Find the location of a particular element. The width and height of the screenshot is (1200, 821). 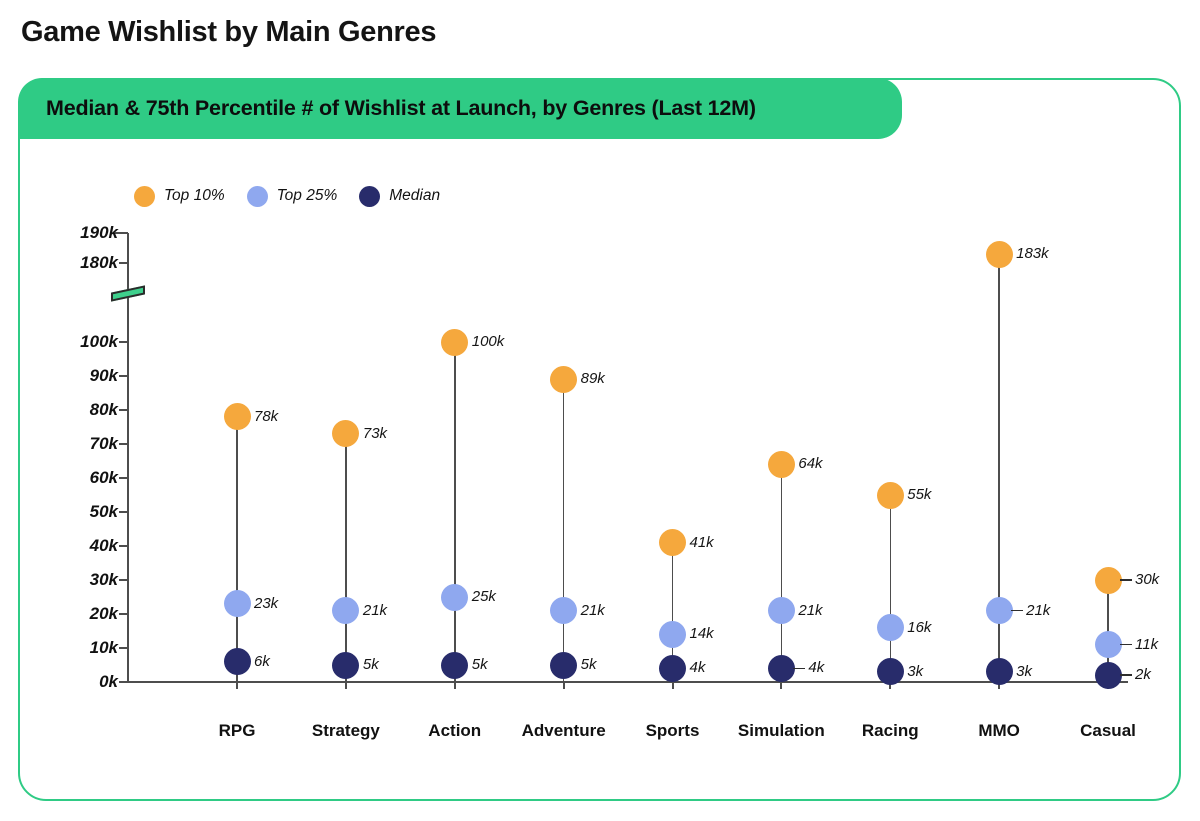

legend-item-top-10: Top 10% is located at coordinates (179, 196).